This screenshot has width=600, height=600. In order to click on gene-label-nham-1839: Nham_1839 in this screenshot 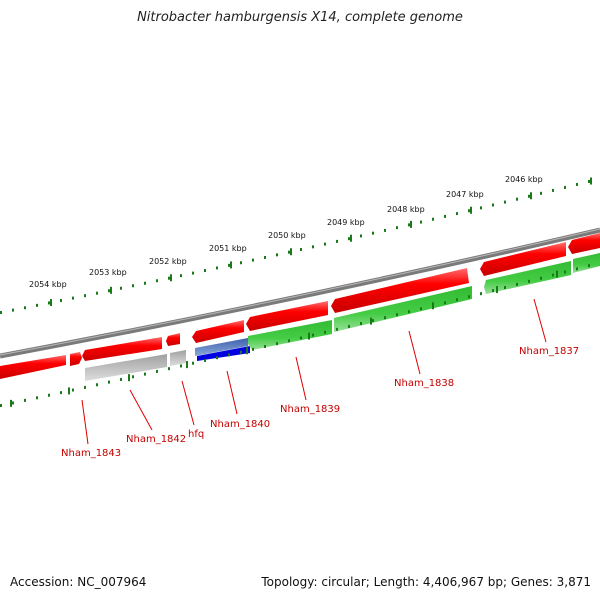, I will do `click(310, 409)`.